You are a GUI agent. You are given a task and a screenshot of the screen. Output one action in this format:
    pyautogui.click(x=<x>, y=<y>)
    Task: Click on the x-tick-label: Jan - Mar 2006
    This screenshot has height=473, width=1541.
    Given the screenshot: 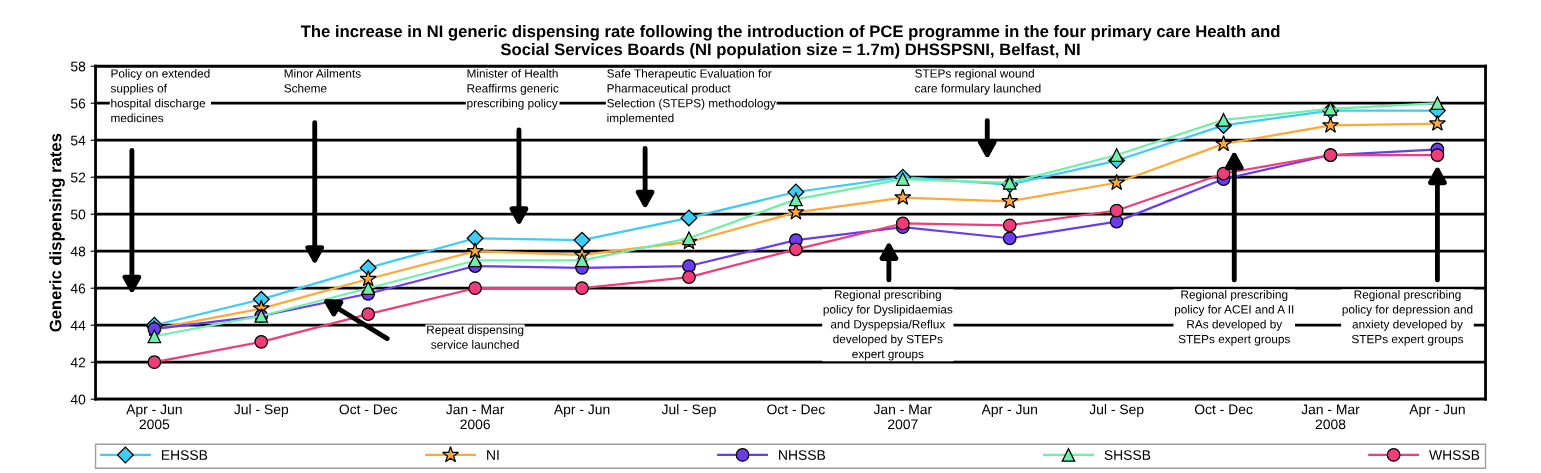 What is the action you would take?
    pyautogui.click(x=475, y=417)
    